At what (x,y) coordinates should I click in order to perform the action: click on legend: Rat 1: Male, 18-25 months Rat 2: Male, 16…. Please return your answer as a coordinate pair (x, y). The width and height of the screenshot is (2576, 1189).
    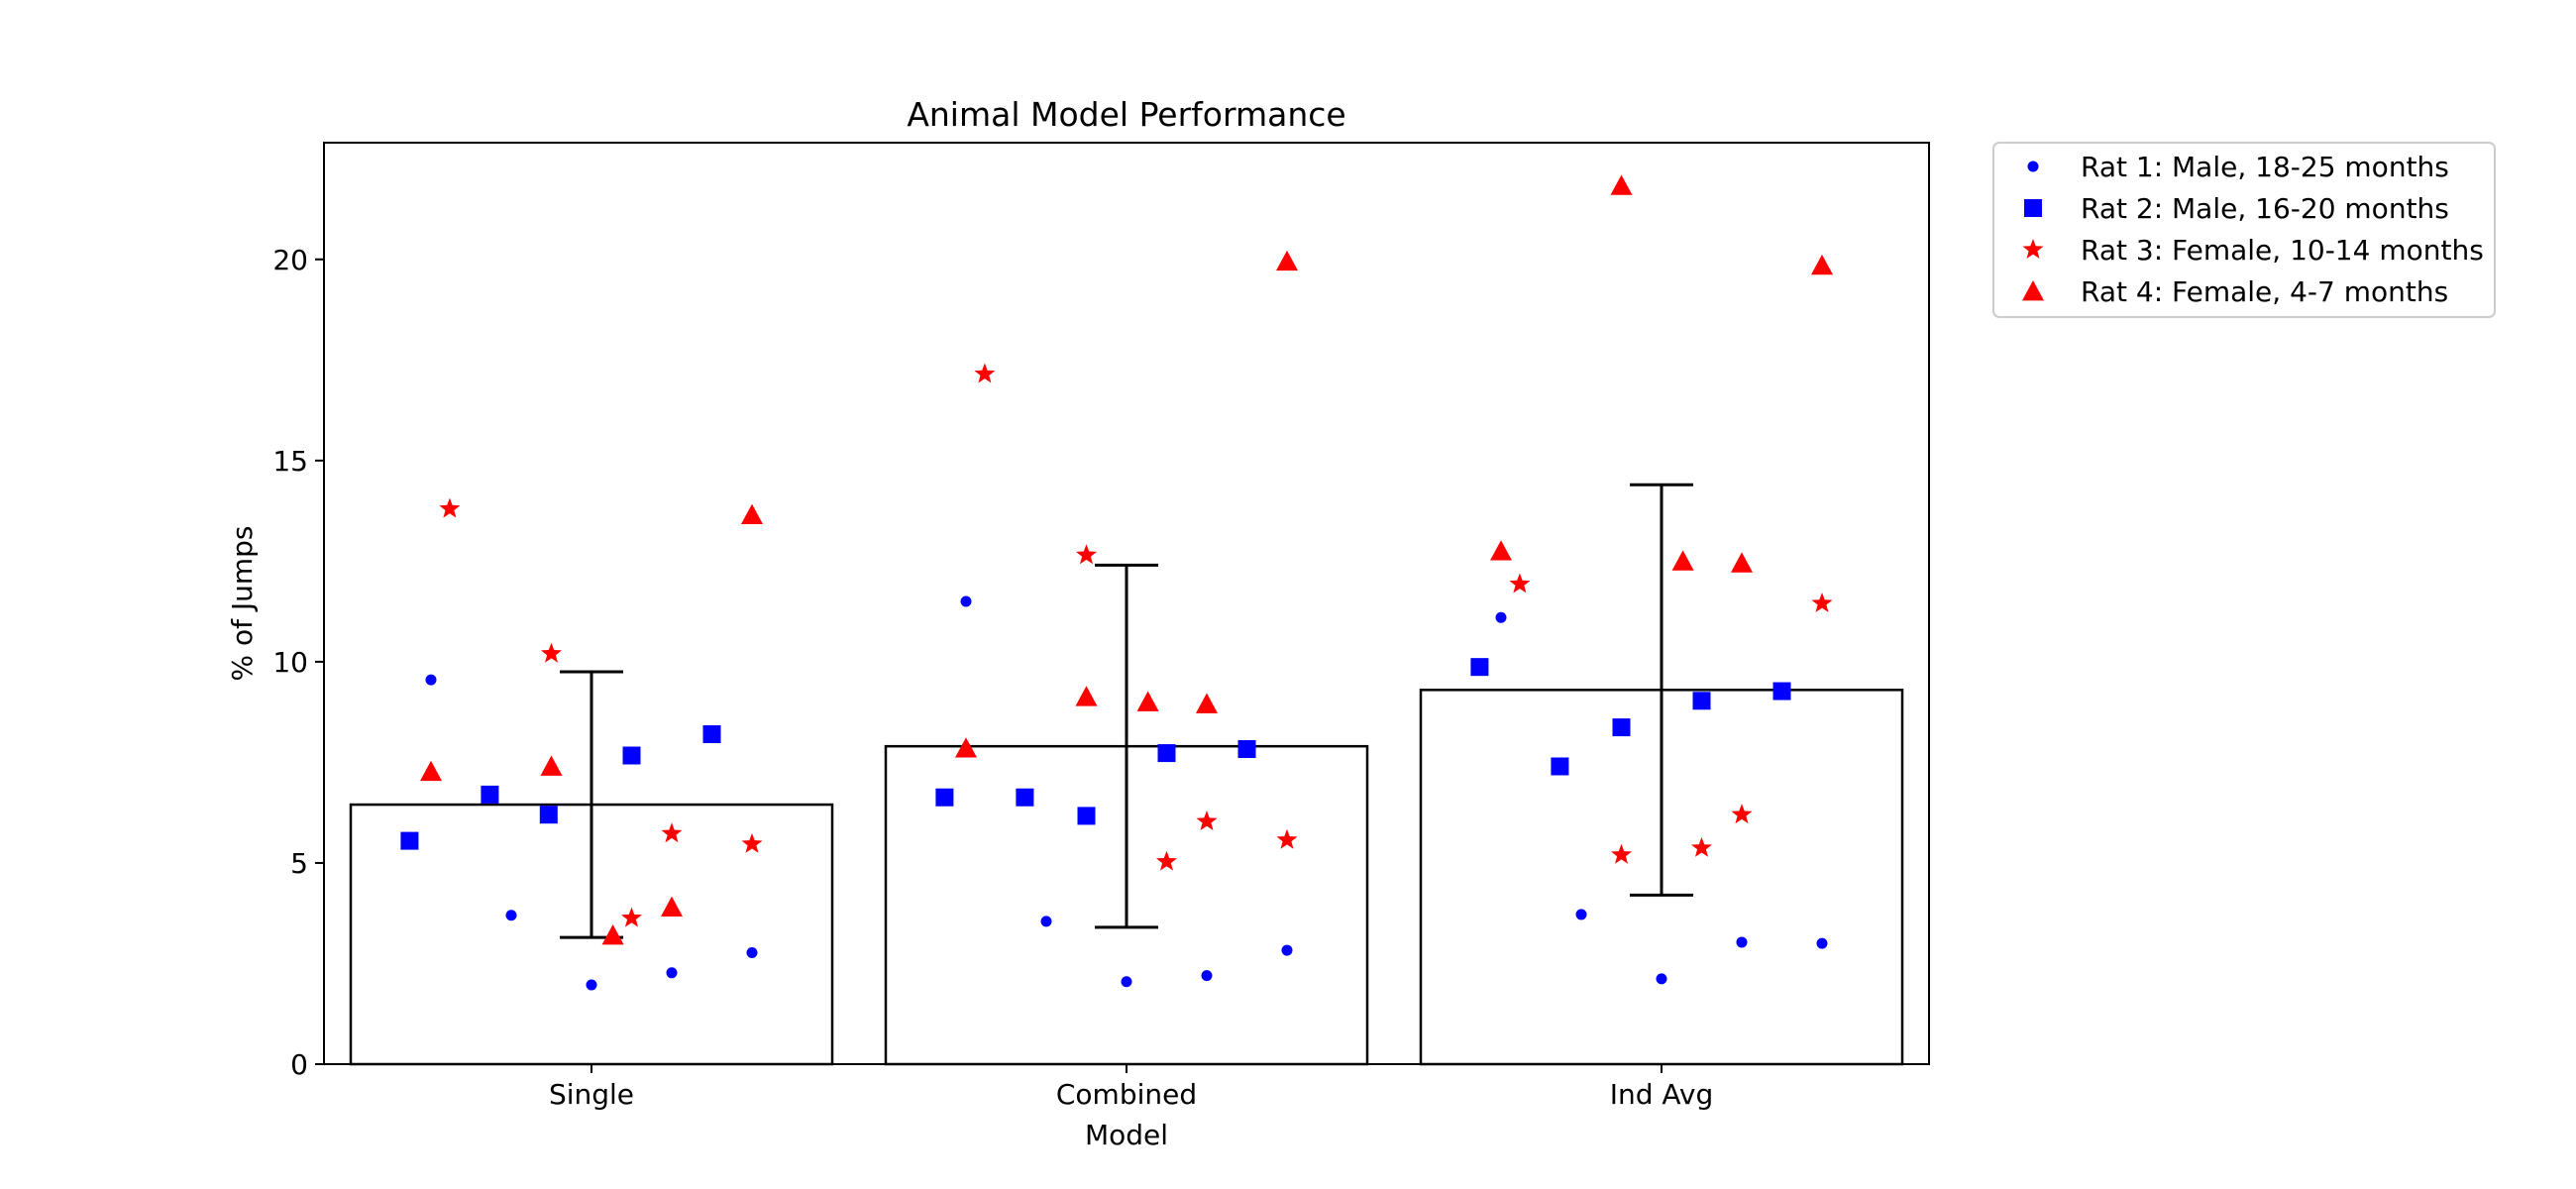
    Looking at the image, I should click on (2244, 230).